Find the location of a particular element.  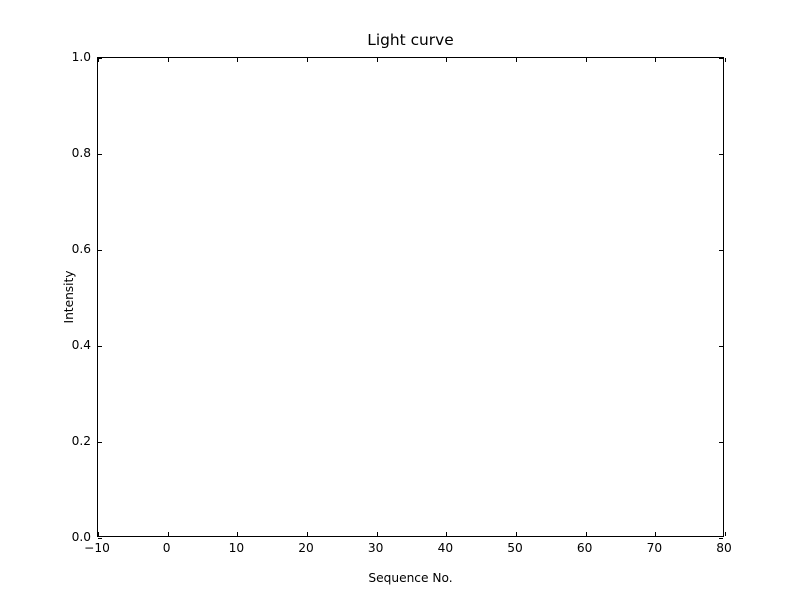

x-axis-tick-label: 10 is located at coordinates (236, 548).